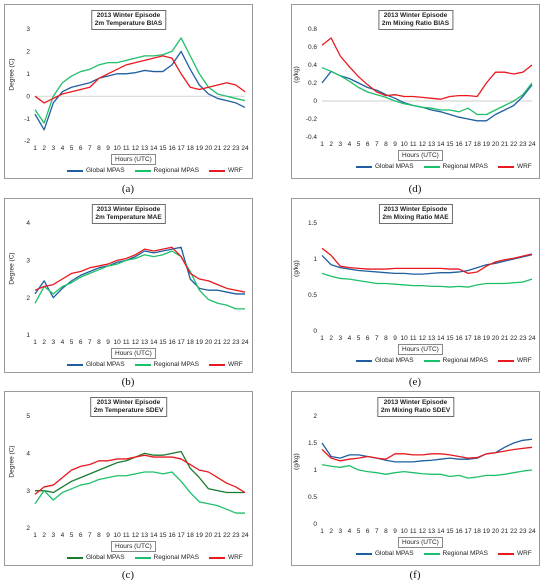 The height and width of the screenshot is (586, 550). What do you see at coordinates (28, 223) in the screenshot?
I see `y-tick-label: 4` at bounding box center [28, 223].